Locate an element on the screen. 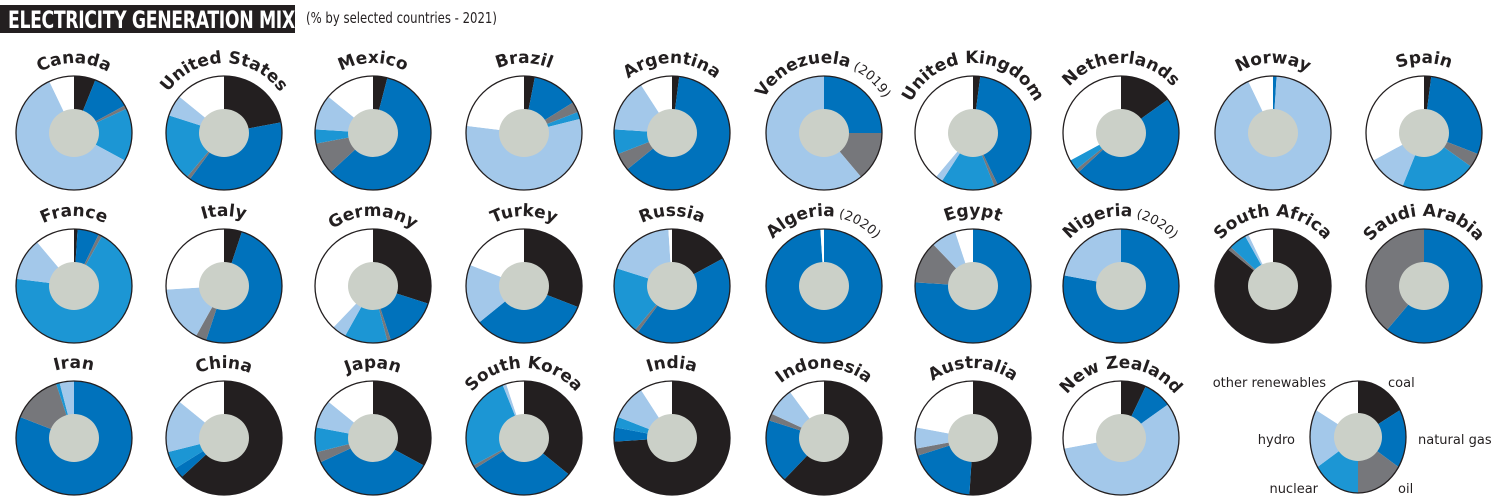 This screenshot has width=1491, height=499. donut-australia-slice-hydro is located at coordinates (944, 438).